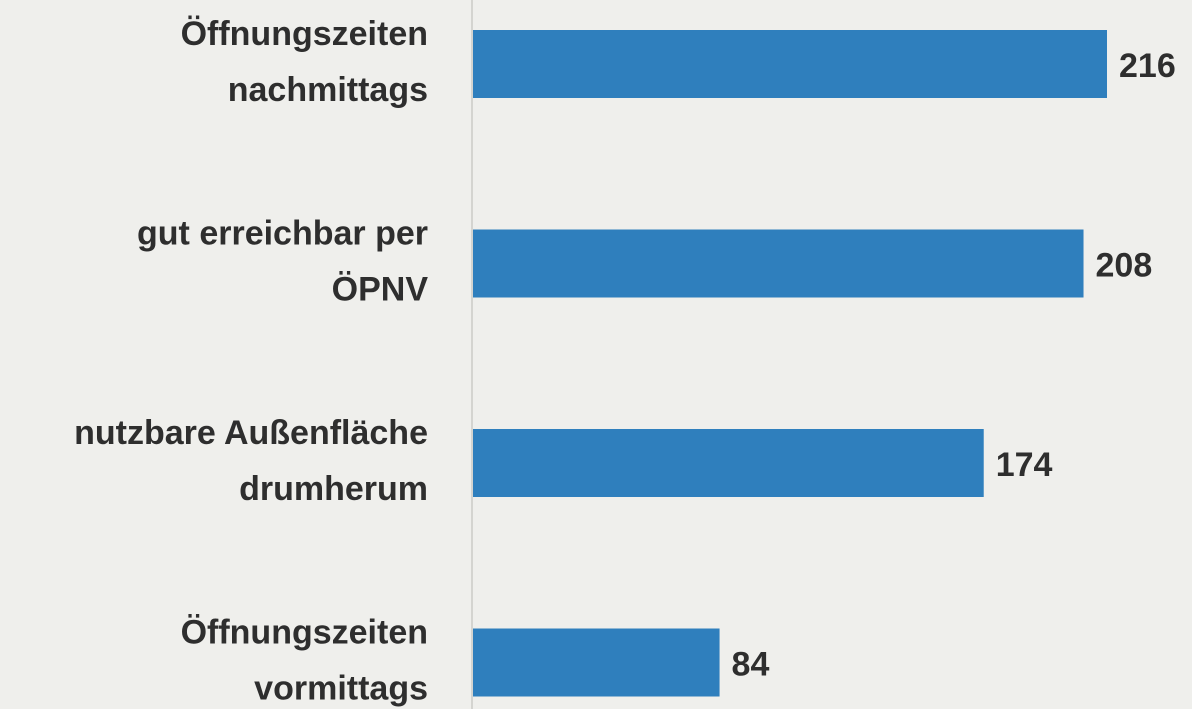 The height and width of the screenshot is (709, 1192). Describe the element at coordinates (751, 664) in the screenshot. I see `value-label: 84` at that location.